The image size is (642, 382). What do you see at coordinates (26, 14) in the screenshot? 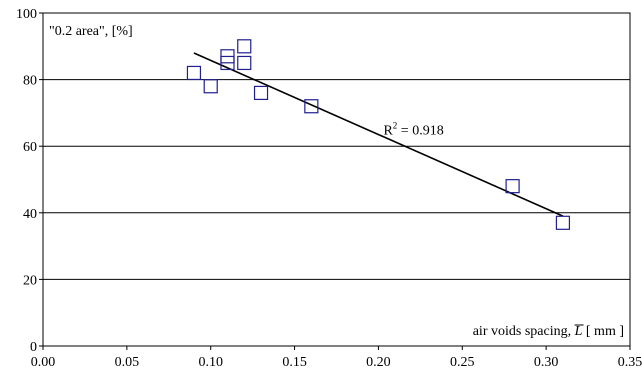
I see `y-tick-label: 100` at bounding box center [26, 14].